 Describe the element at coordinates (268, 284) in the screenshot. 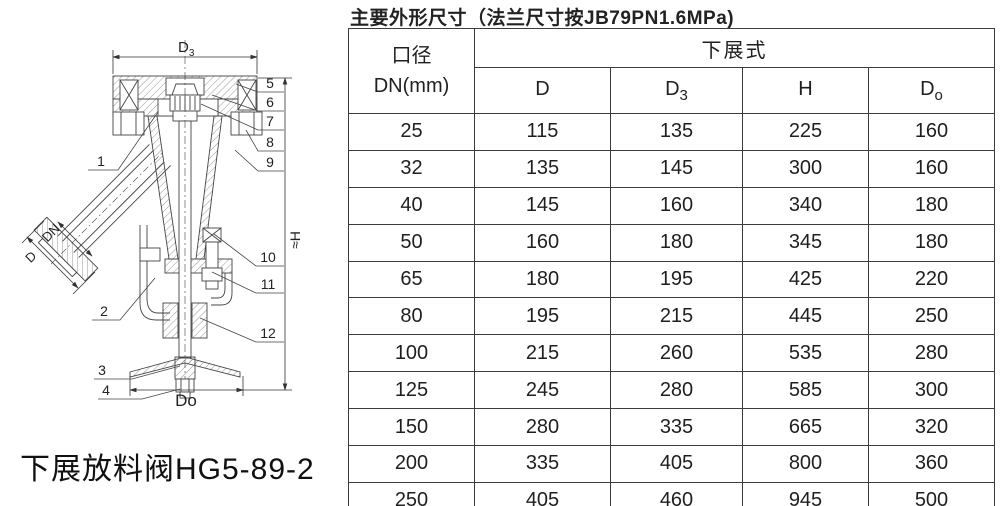

I see `part-number: 11` at that location.